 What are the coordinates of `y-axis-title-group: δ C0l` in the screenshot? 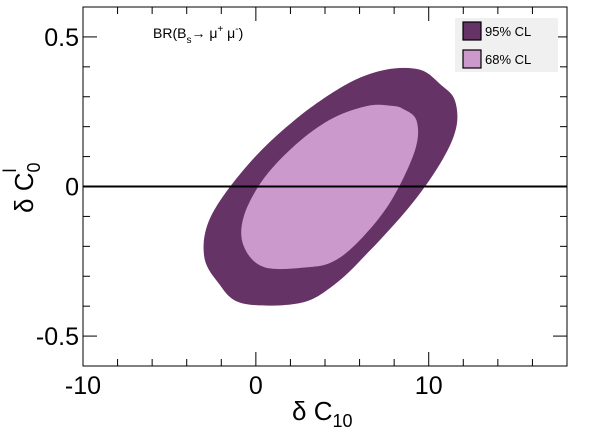 It's located at (22, 188).